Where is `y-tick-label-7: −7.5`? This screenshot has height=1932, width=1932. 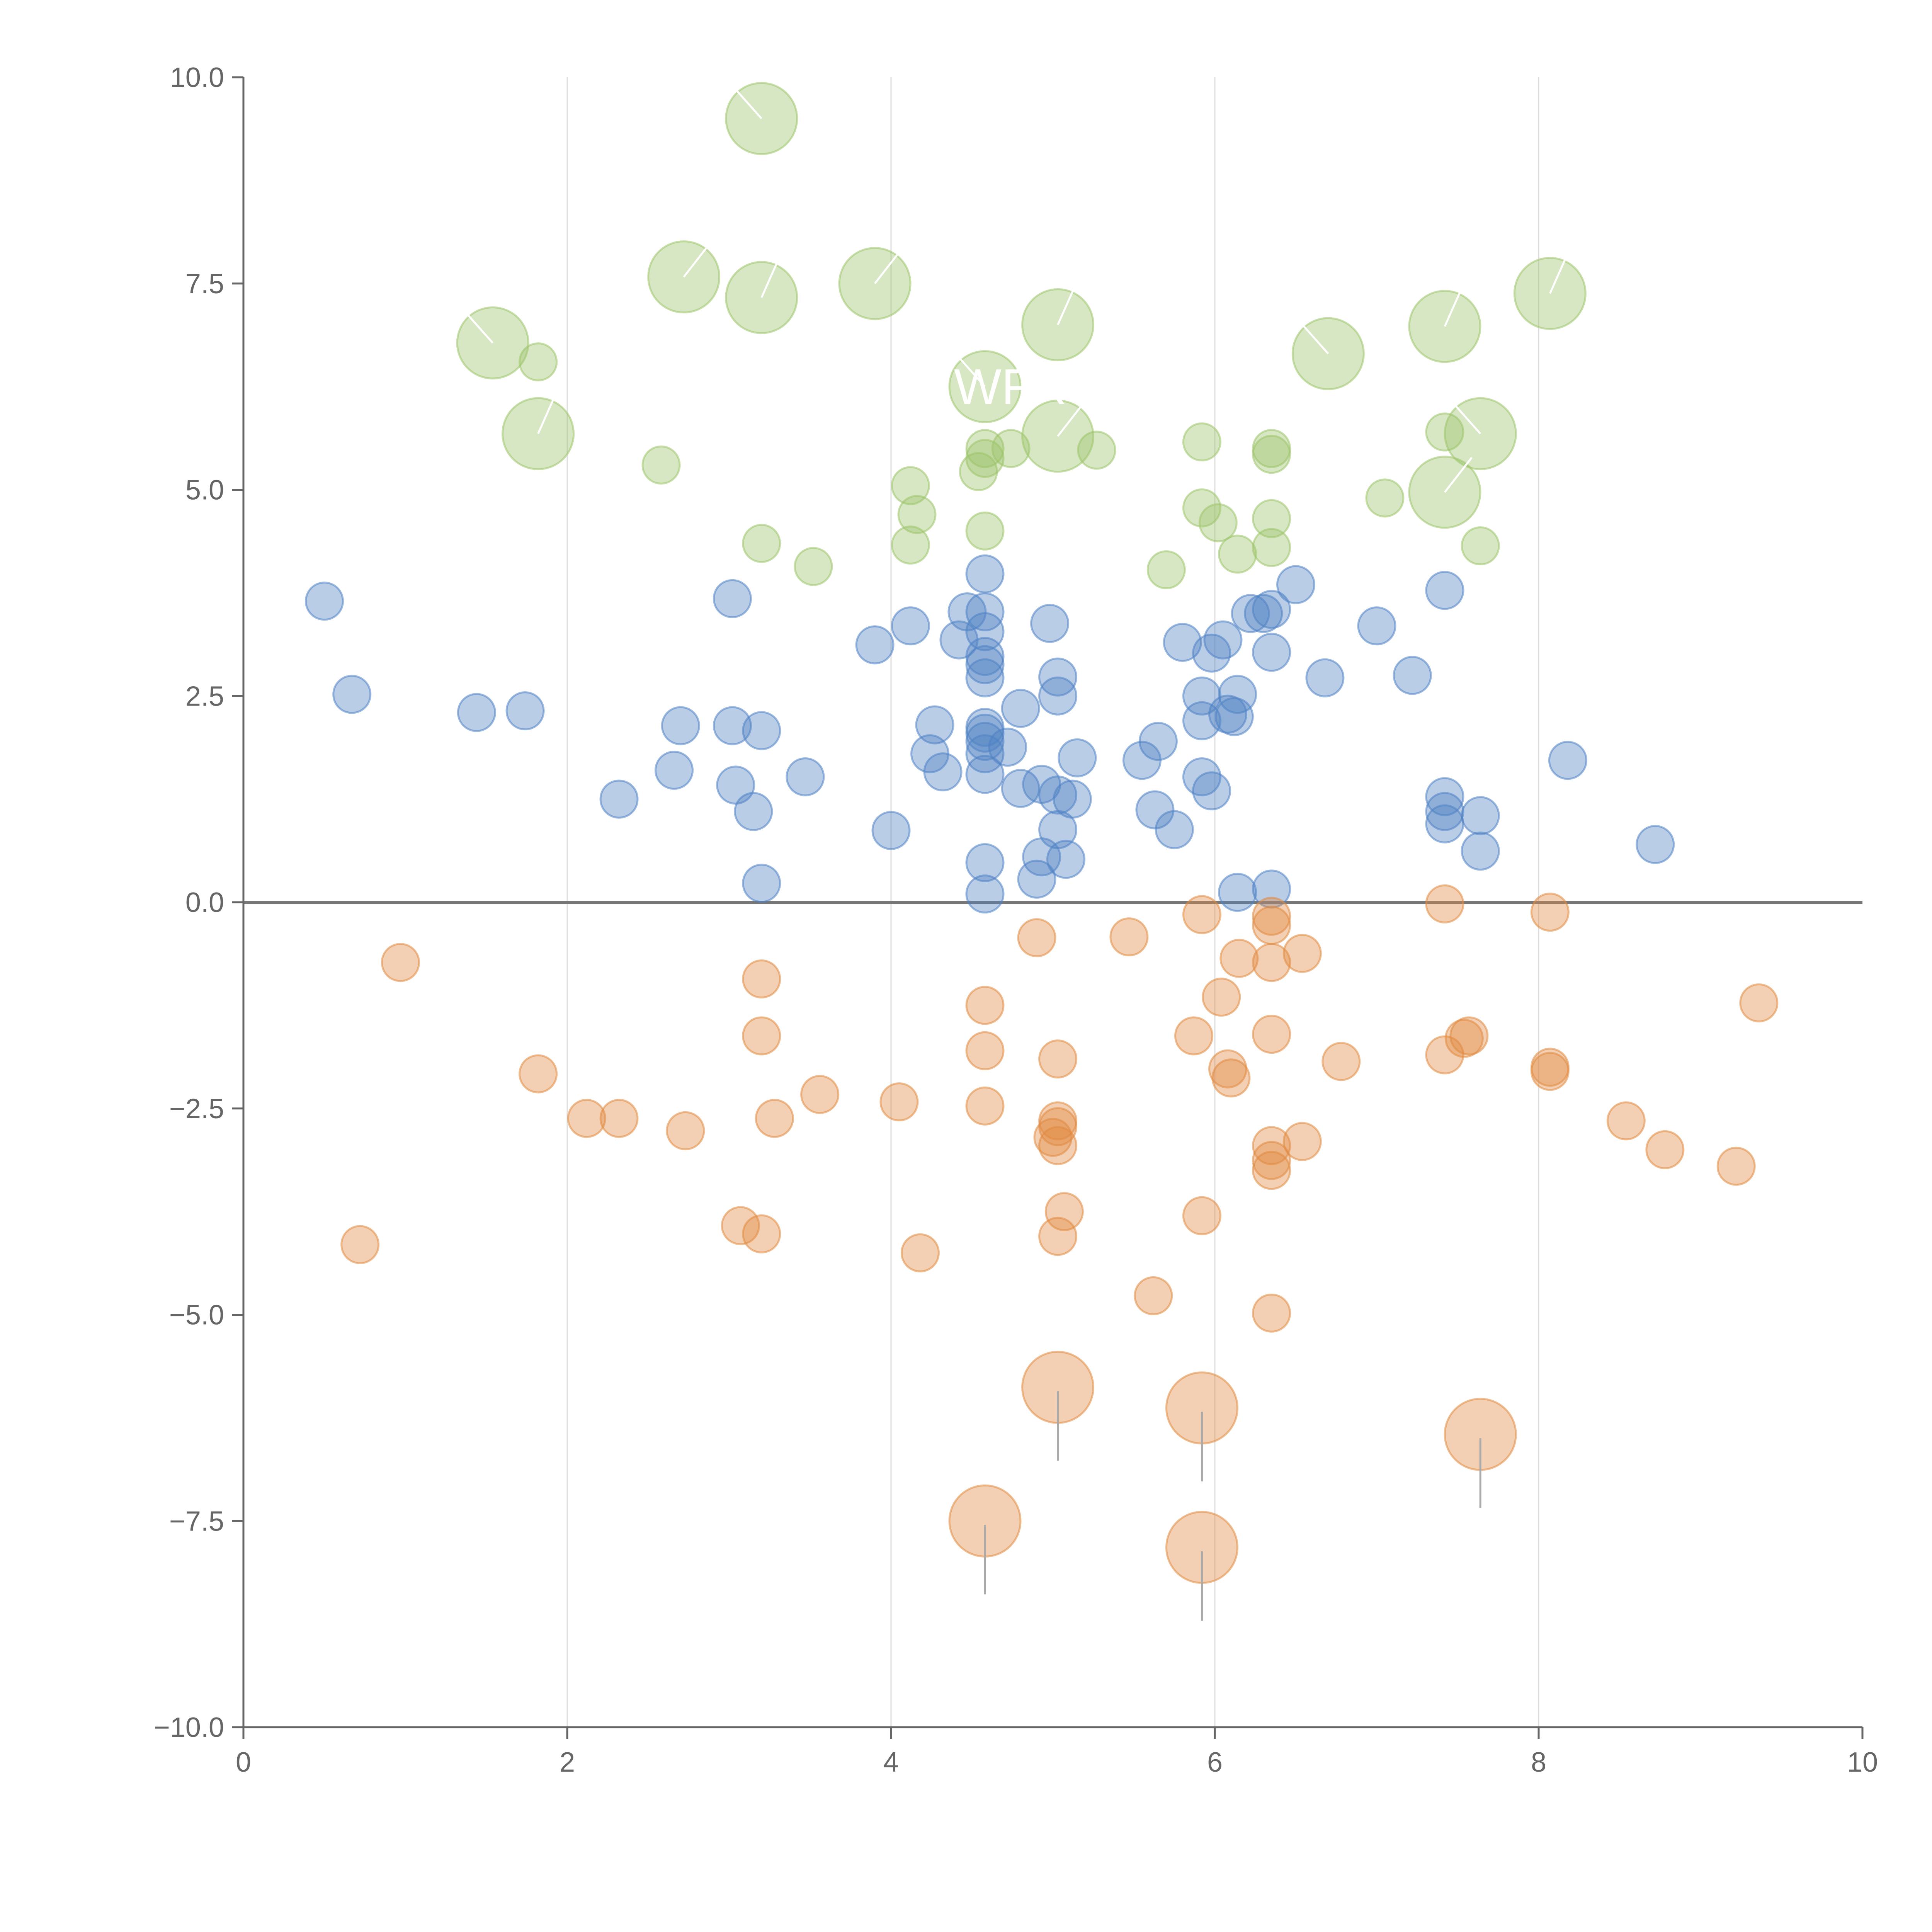
y-tick-label-7: −7.5 is located at coordinates (197, 1522).